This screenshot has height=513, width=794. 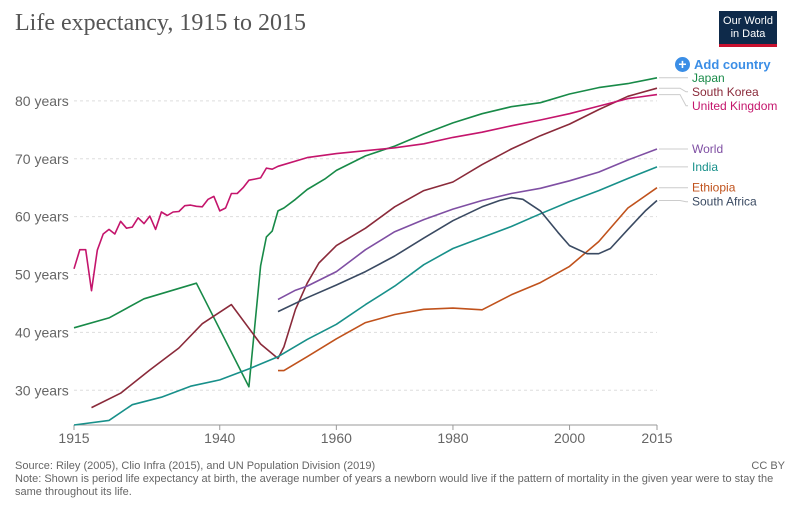 I want to click on logo-line-1: Our World, so click(x=748, y=21).